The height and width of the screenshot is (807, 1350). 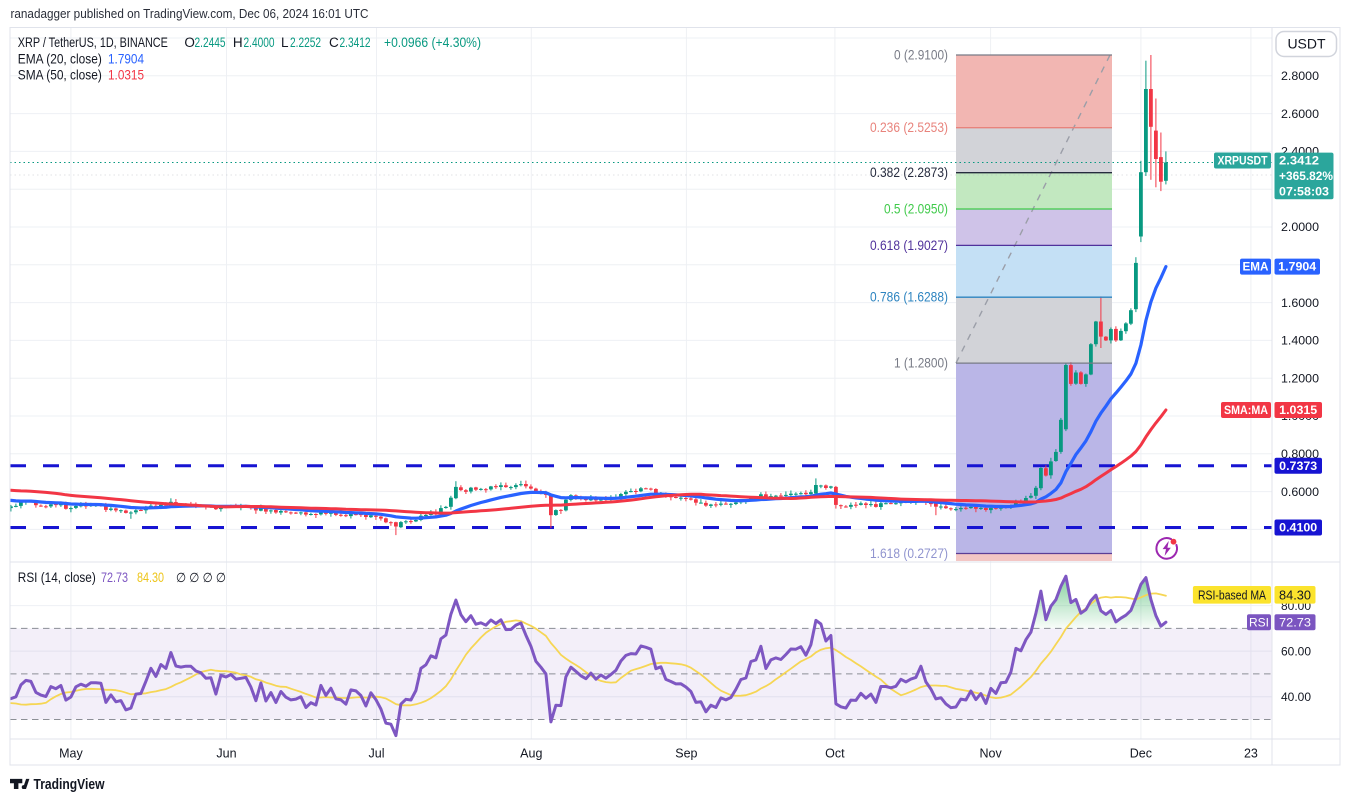 I want to click on svg-text: Jul, so click(x=377, y=754).